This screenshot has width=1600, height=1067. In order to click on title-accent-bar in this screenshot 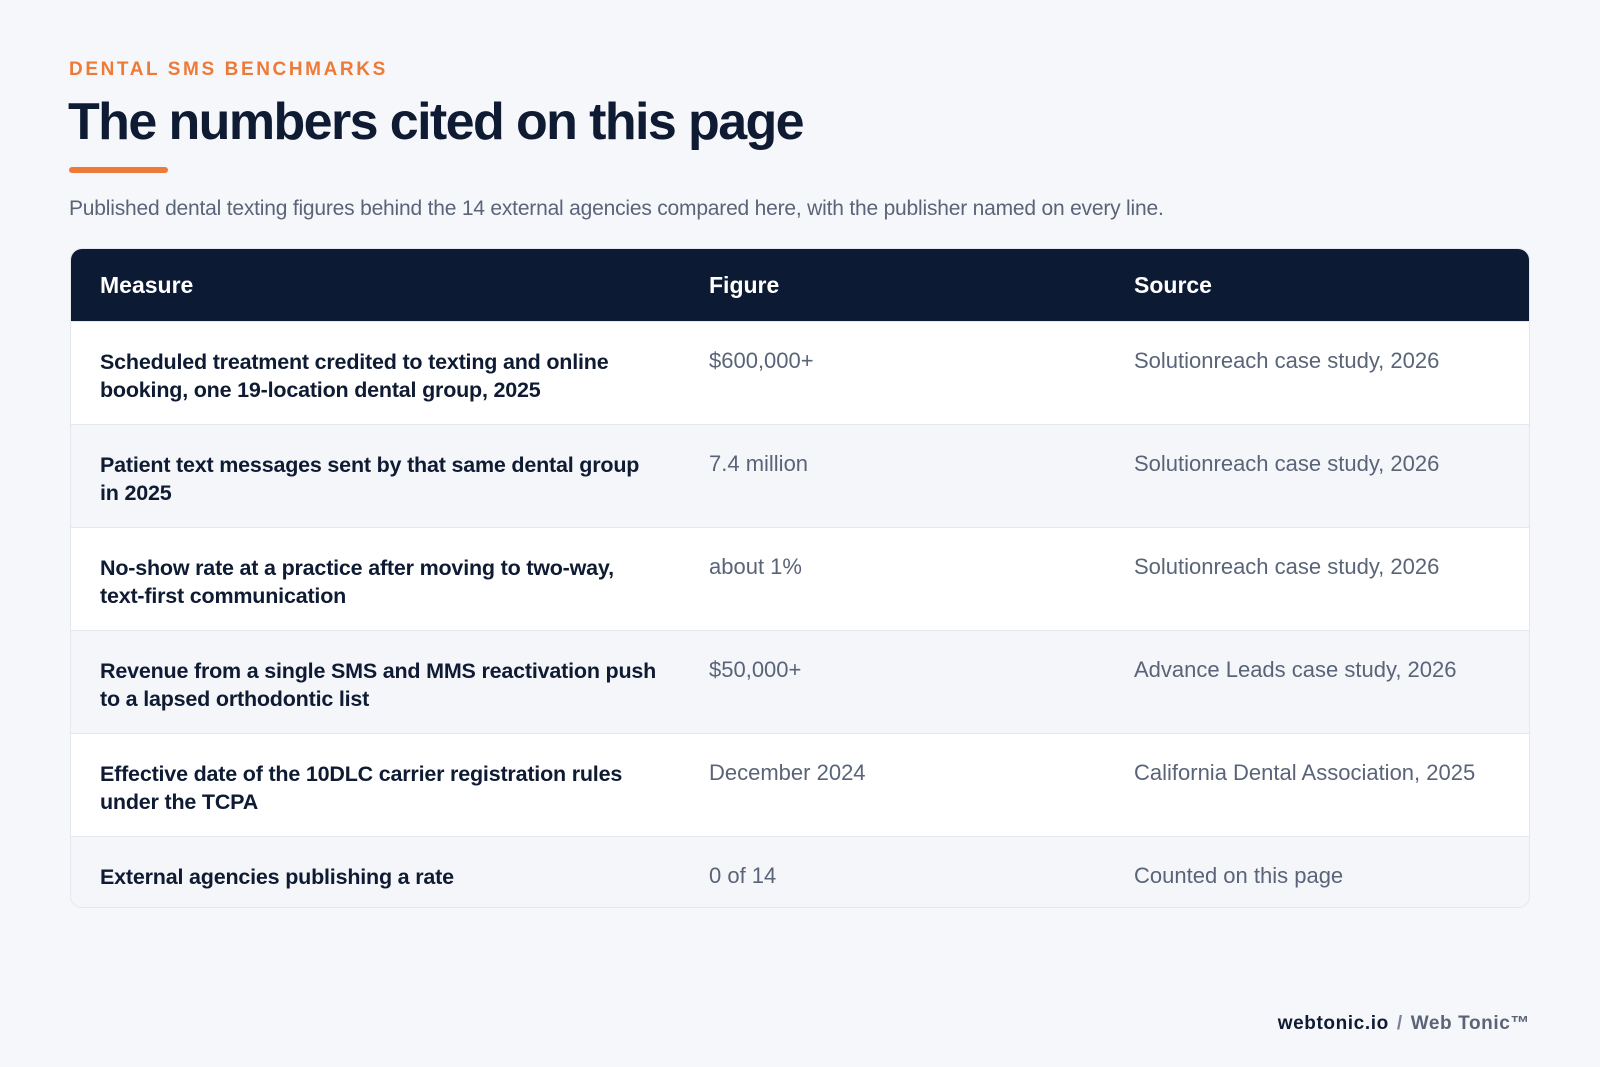, I will do `click(118, 170)`.